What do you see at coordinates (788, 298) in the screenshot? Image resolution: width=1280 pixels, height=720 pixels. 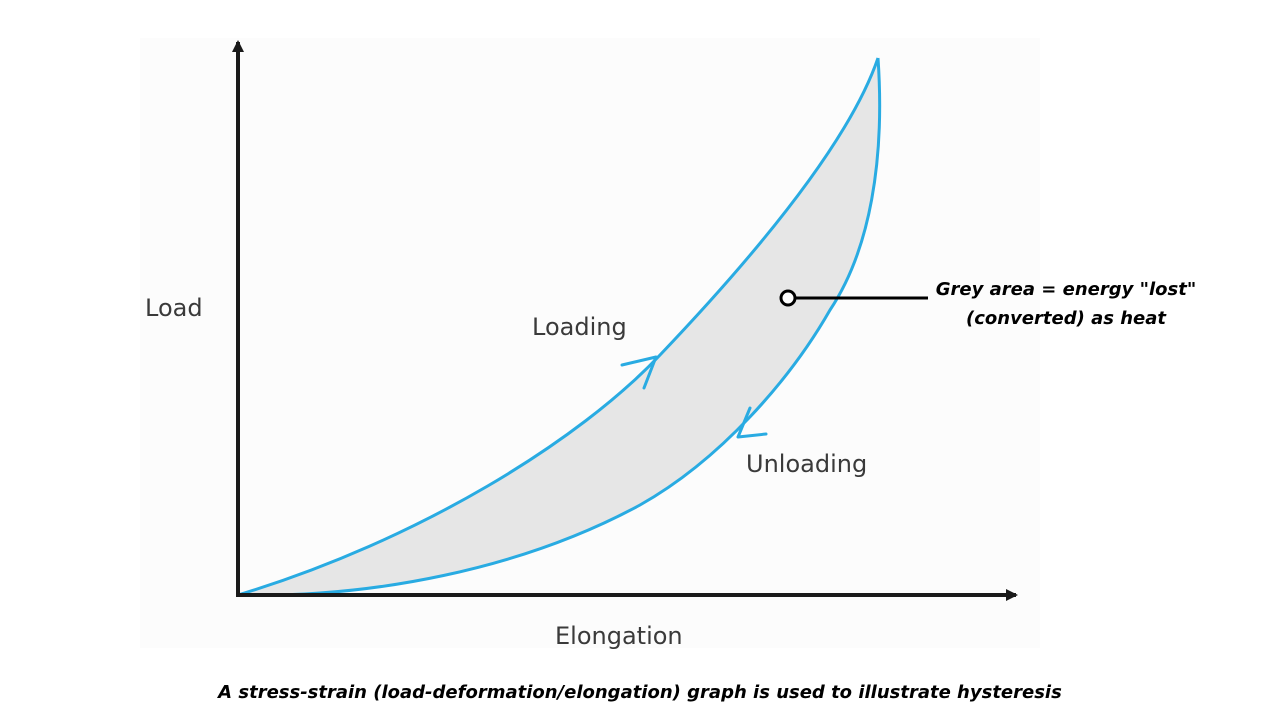 I see `annotation-pointer-dot` at bounding box center [788, 298].